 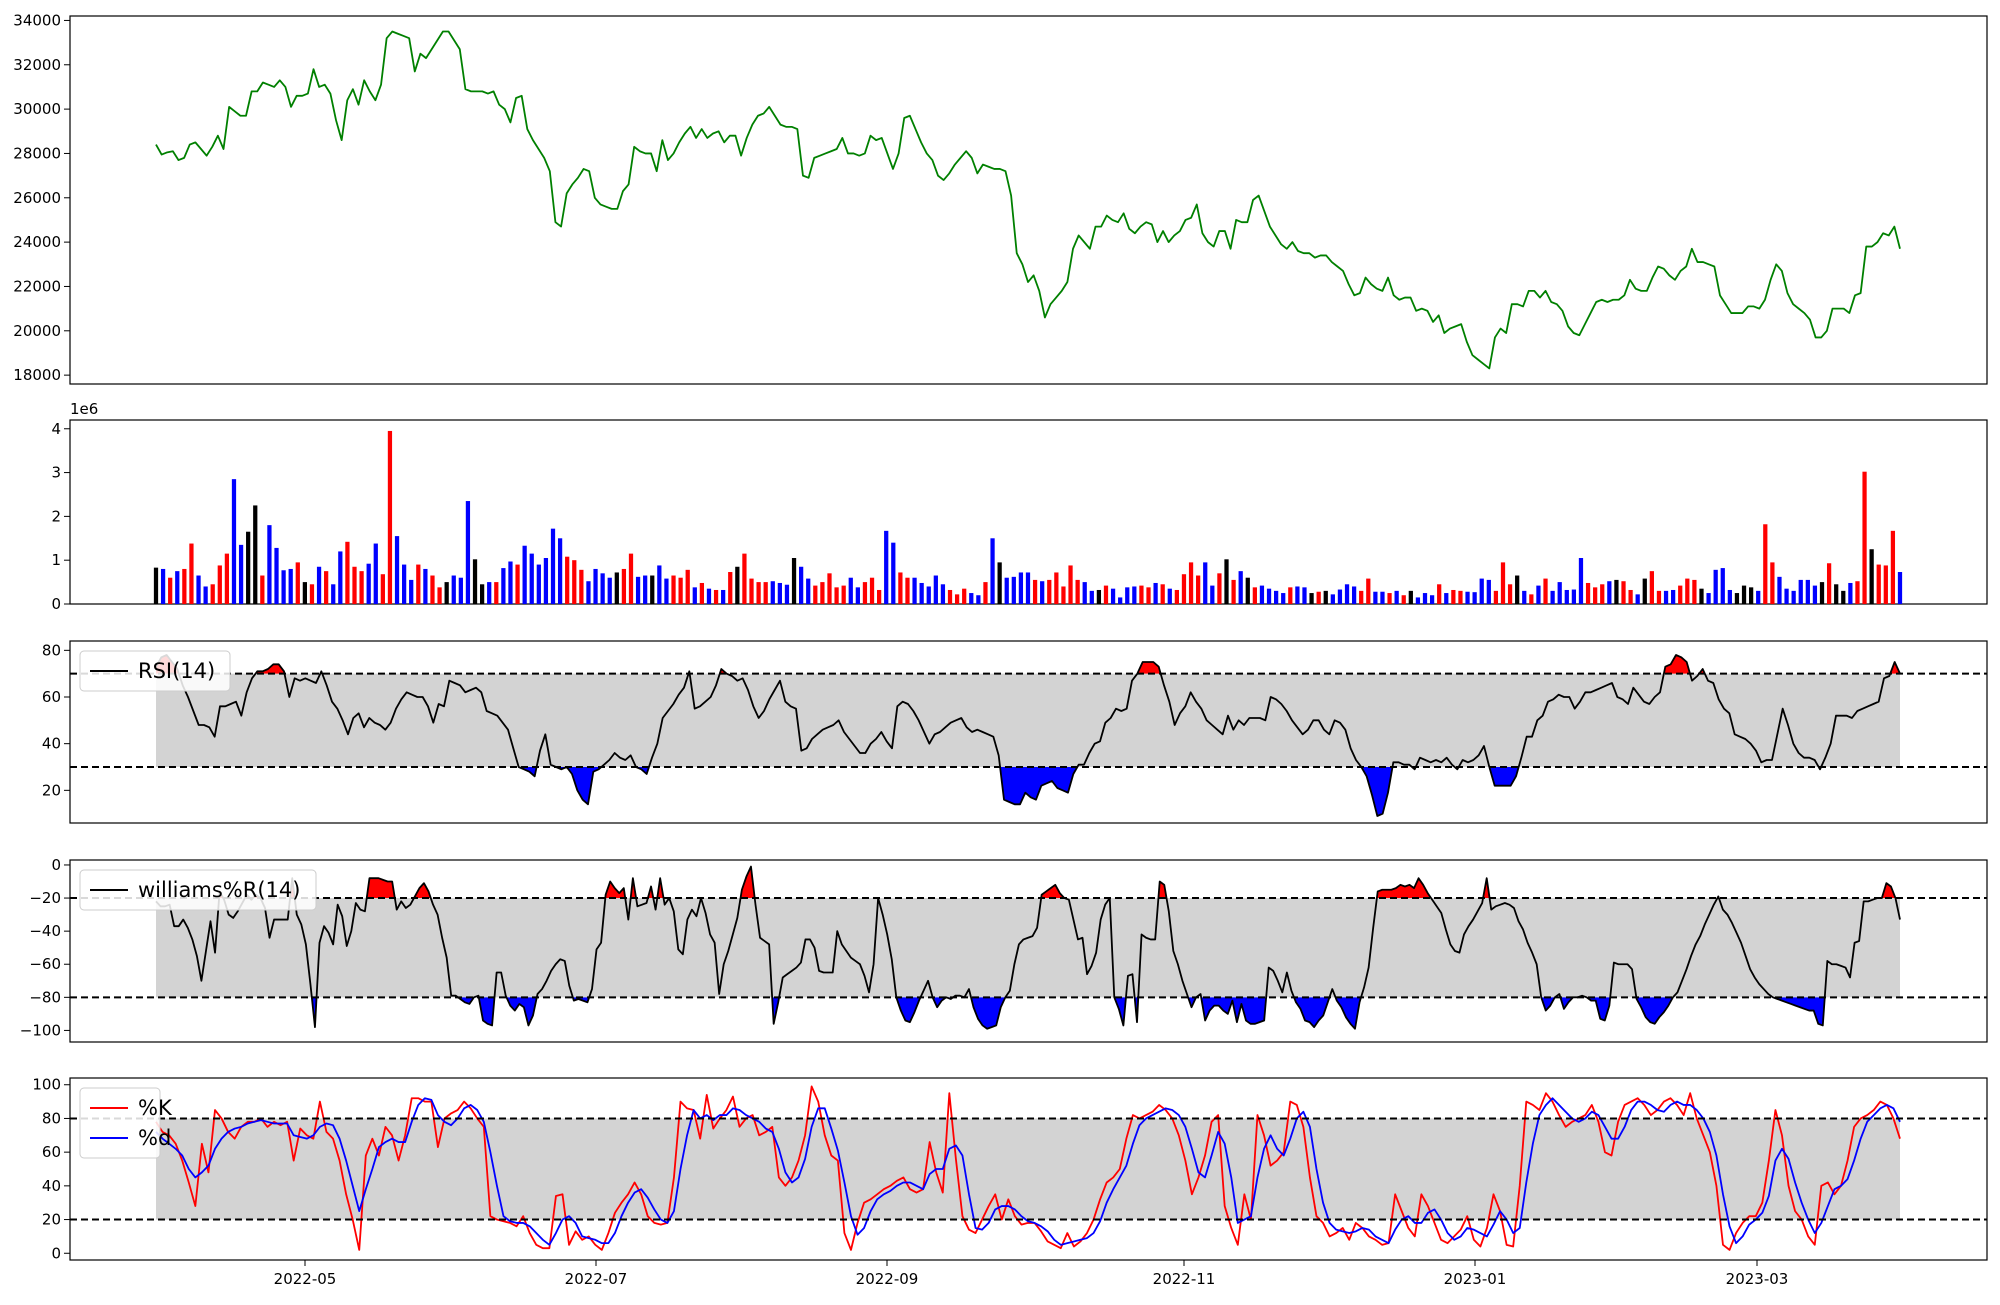 What do you see at coordinates (219, 890) in the screenshot?
I see `legend-label: williams%R(14)` at bounding box center [219, 890].